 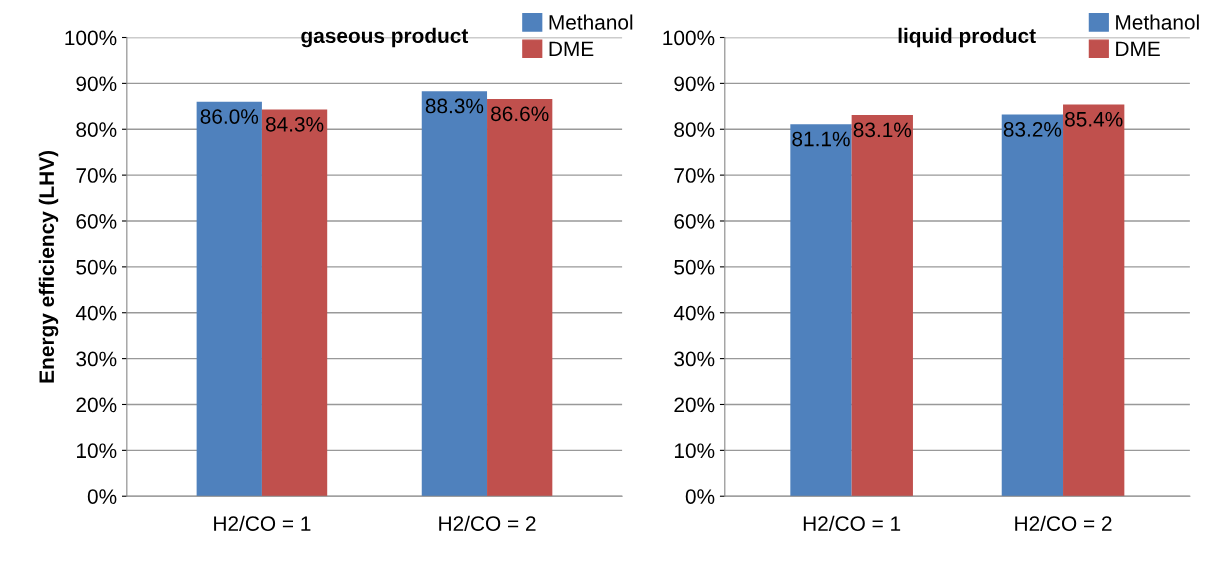 What do you see at coordinates (1094, 119) in the screenshot?
I see `data-label: 85.4%` at bounding box center [1094, 119].